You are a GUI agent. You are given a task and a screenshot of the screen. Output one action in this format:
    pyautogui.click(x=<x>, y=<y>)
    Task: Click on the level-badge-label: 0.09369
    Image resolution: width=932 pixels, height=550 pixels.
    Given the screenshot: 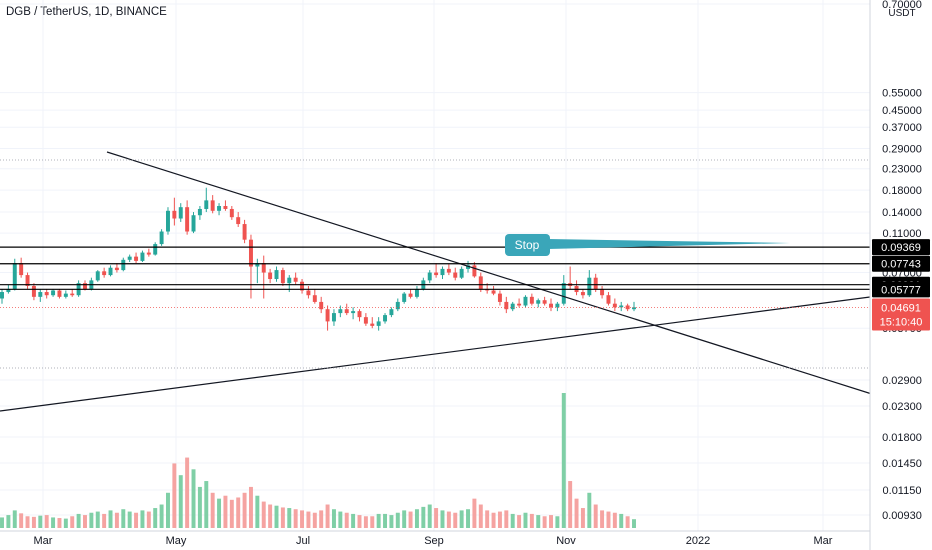 What is the action you would take?
    pyautogui.click(x=901, y=248)
    